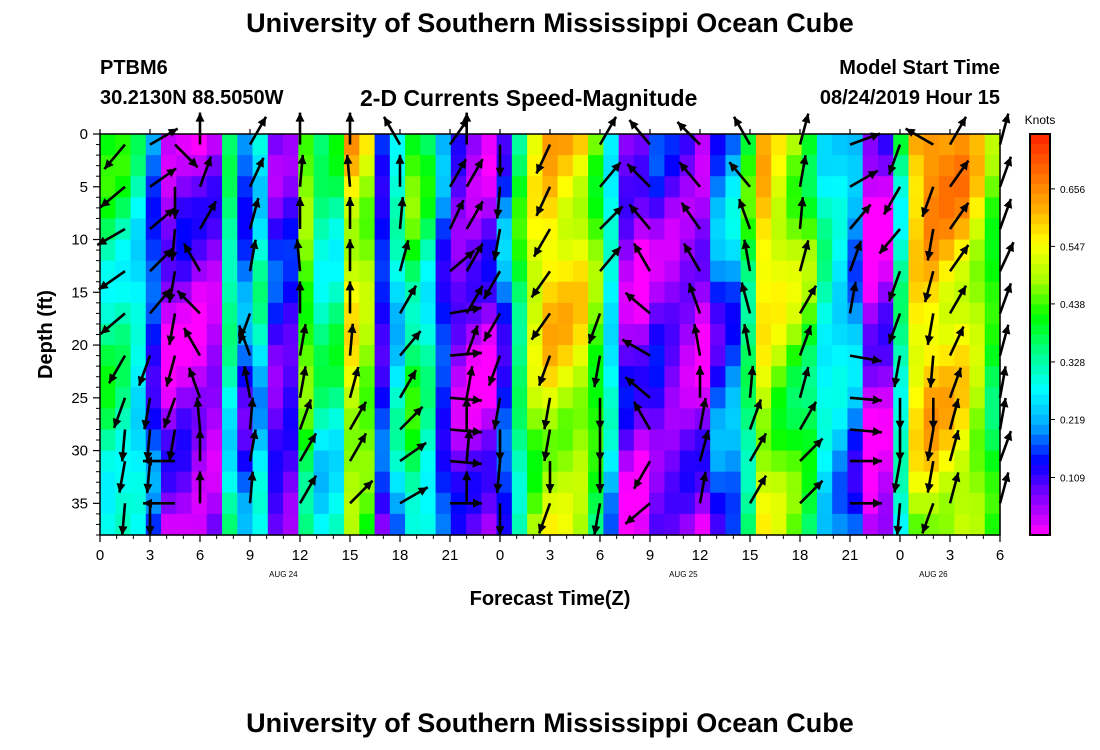 This screenshot has width=1100, height=750. Describe the element at coordinates (450, 555) in the screenshot. I see `x-tick-label: 21` at that location.